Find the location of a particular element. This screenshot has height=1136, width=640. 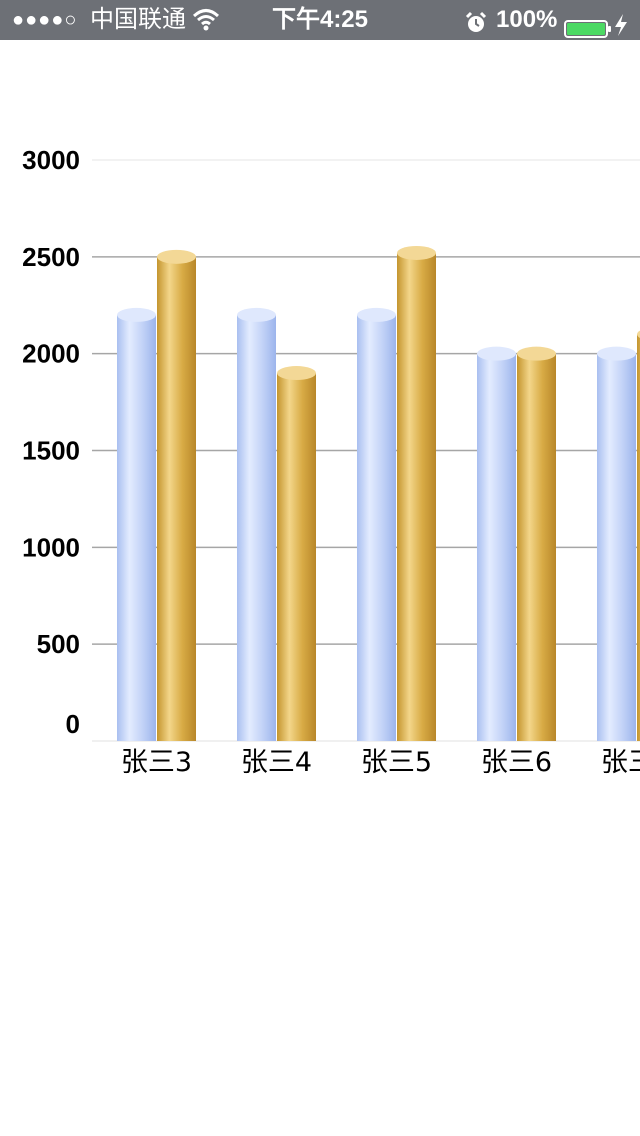

status-bar: ●●●●○ 中国联通 下午4:25 100% is located at coordinates (320, 20).